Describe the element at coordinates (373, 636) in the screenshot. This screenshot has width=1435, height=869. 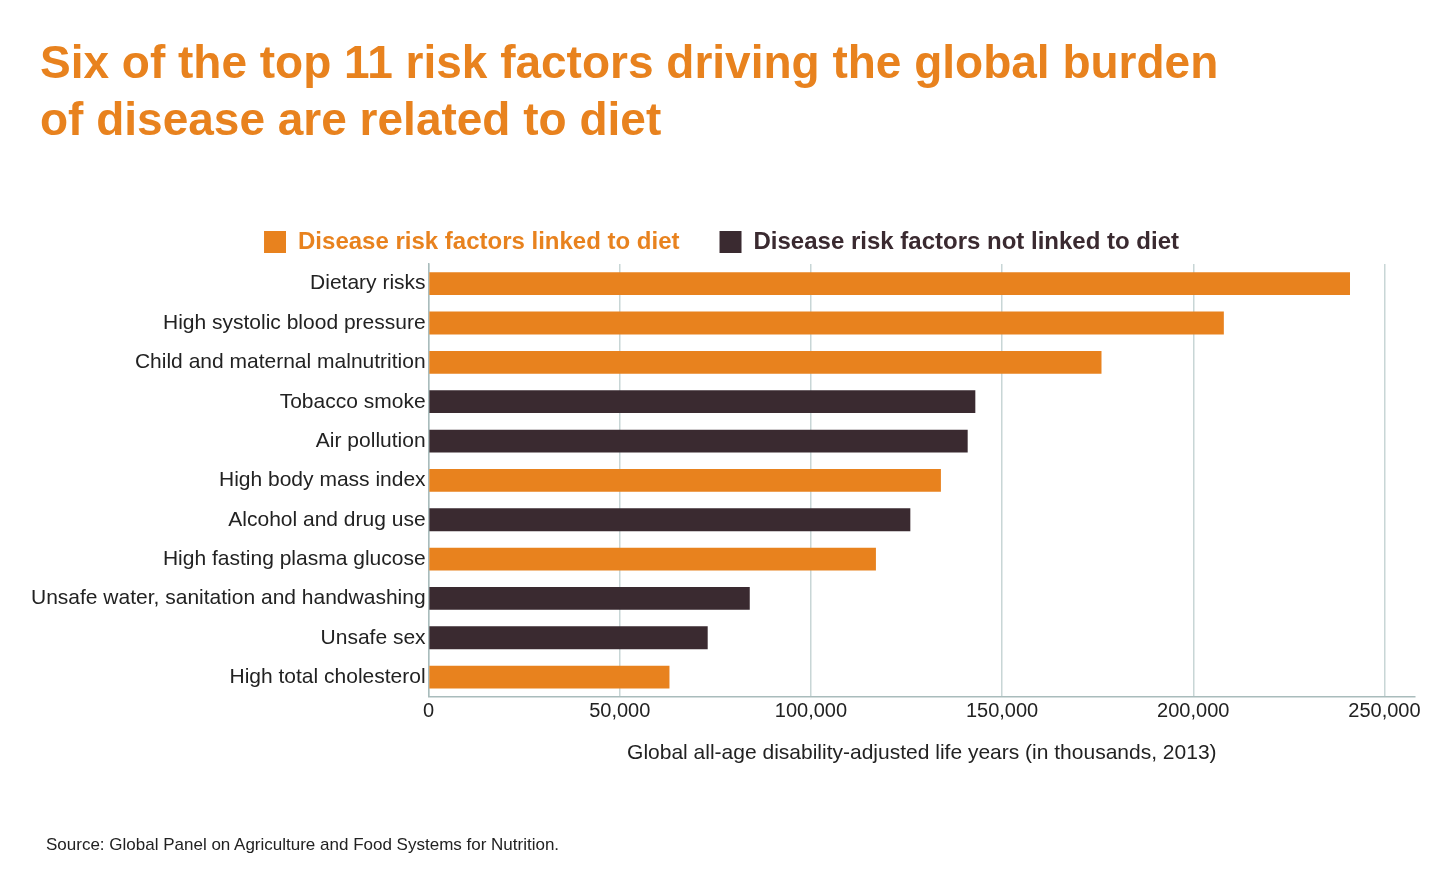
I see `y-tick-label: Unsafe sex` at that location.